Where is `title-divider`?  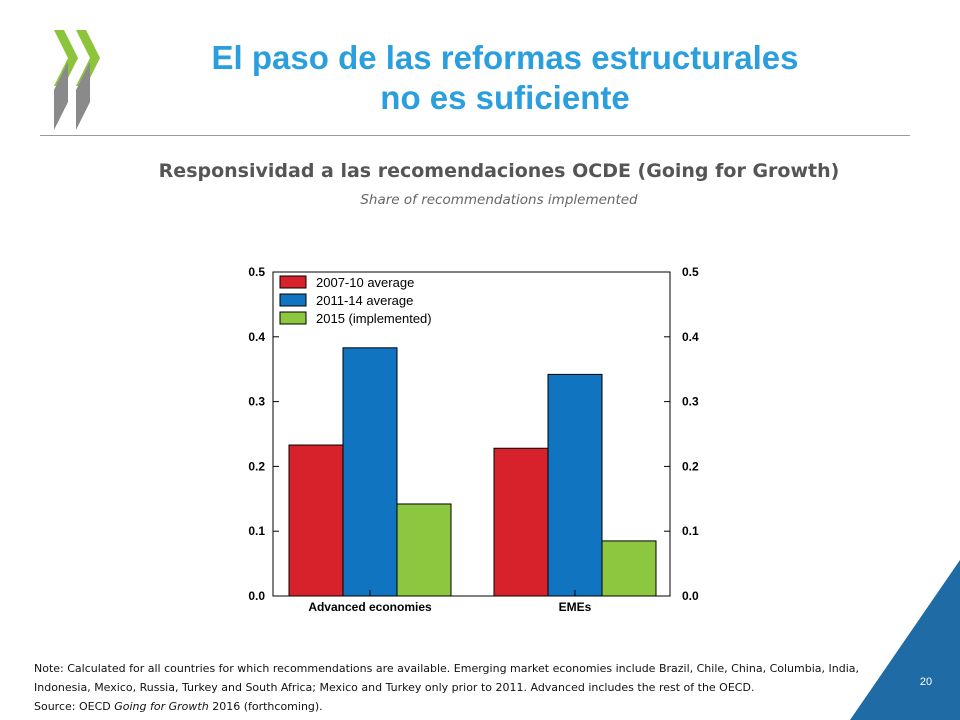 title-divider is located at coordinates (475, 135).